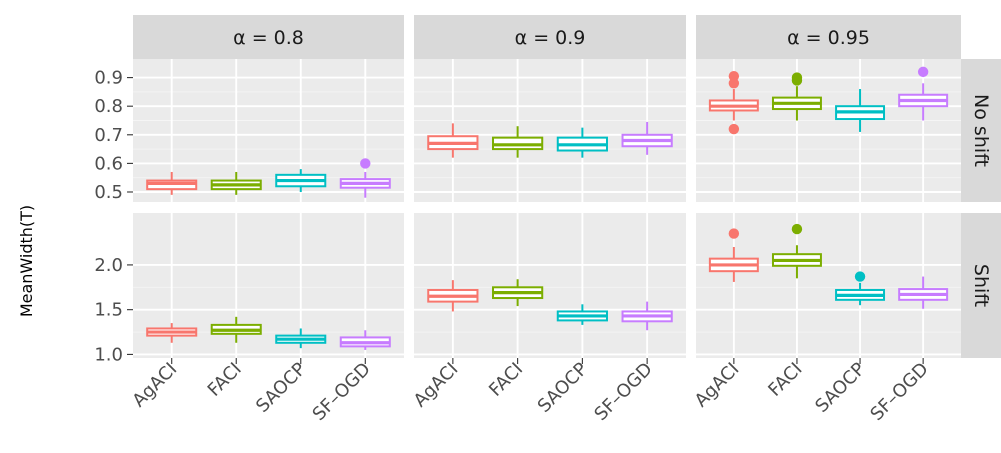 This screenshot has height=453, width=1001. I want to click on y-tick-label: 0.5, so click(108, 192).